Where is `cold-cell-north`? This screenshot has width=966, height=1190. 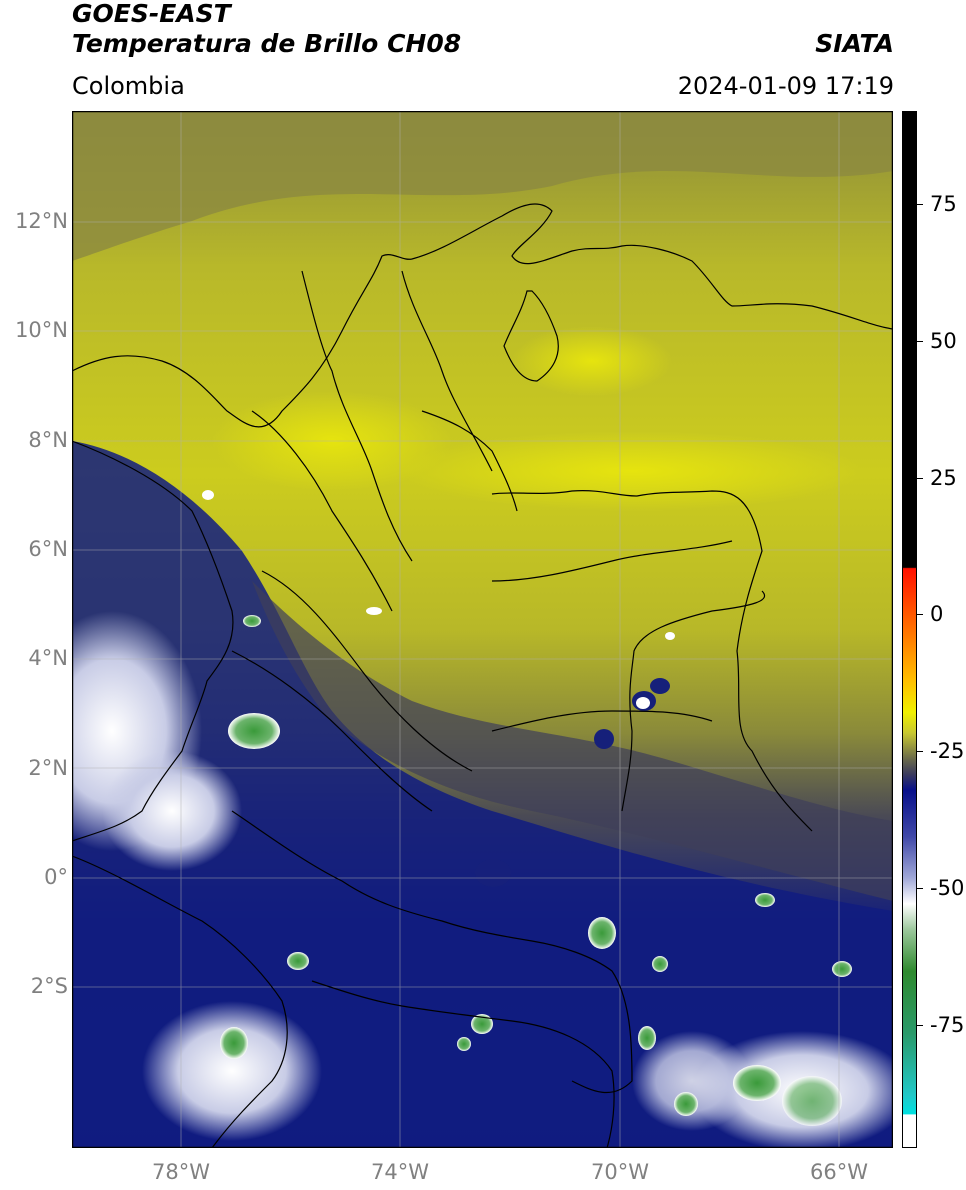 cold-cell-north is located at coordinates (208, 495).